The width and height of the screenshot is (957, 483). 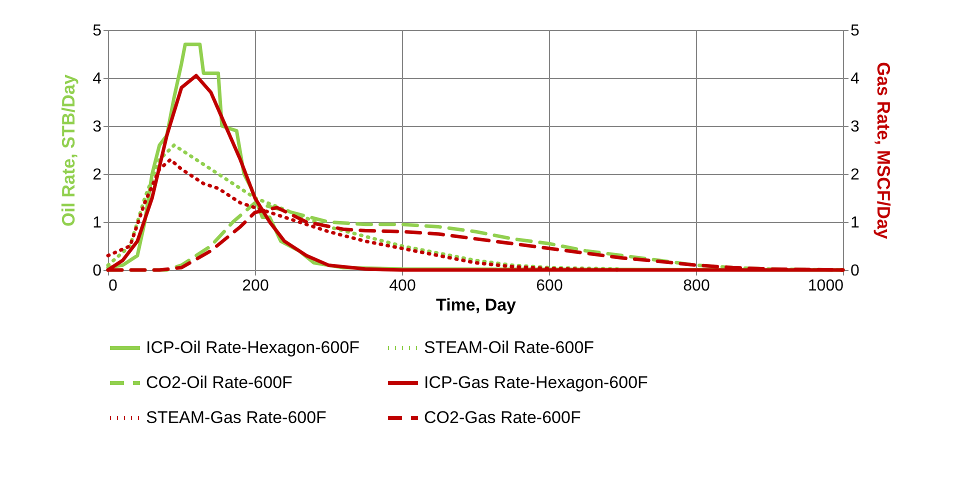 What do you see at coordinates (219, 382) in the screenshot?
I see `legend-label: CO2-Oil Rate-600F` at bounding box center [219, 382].